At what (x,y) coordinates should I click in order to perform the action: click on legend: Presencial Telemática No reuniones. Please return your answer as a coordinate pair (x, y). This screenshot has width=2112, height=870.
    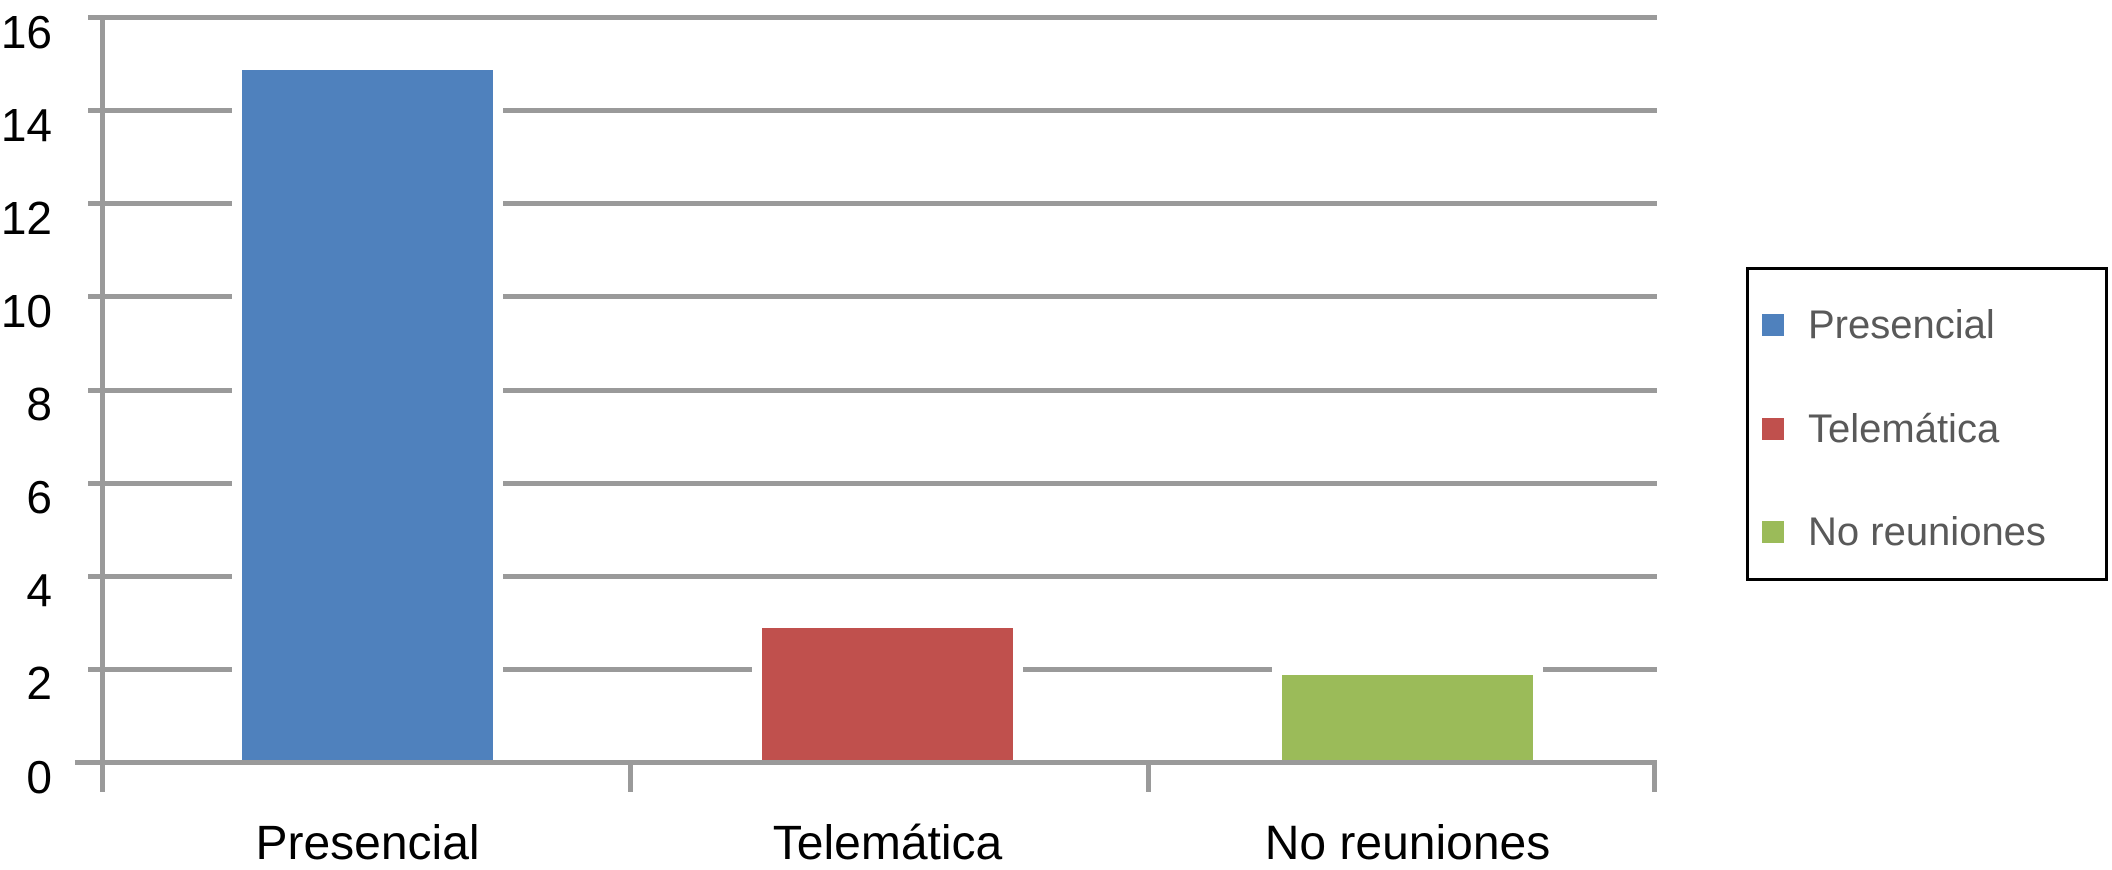
    Looking at the image, I should click on (1927, 424).